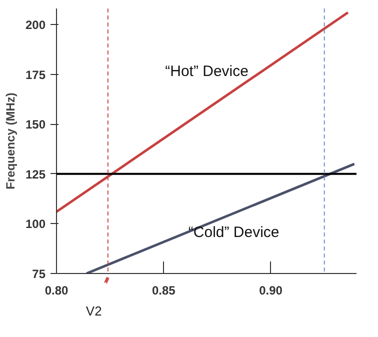 This screenshot has width=378, height=337. I want to click on series-label: “Cold” Device, so click(234, 233).